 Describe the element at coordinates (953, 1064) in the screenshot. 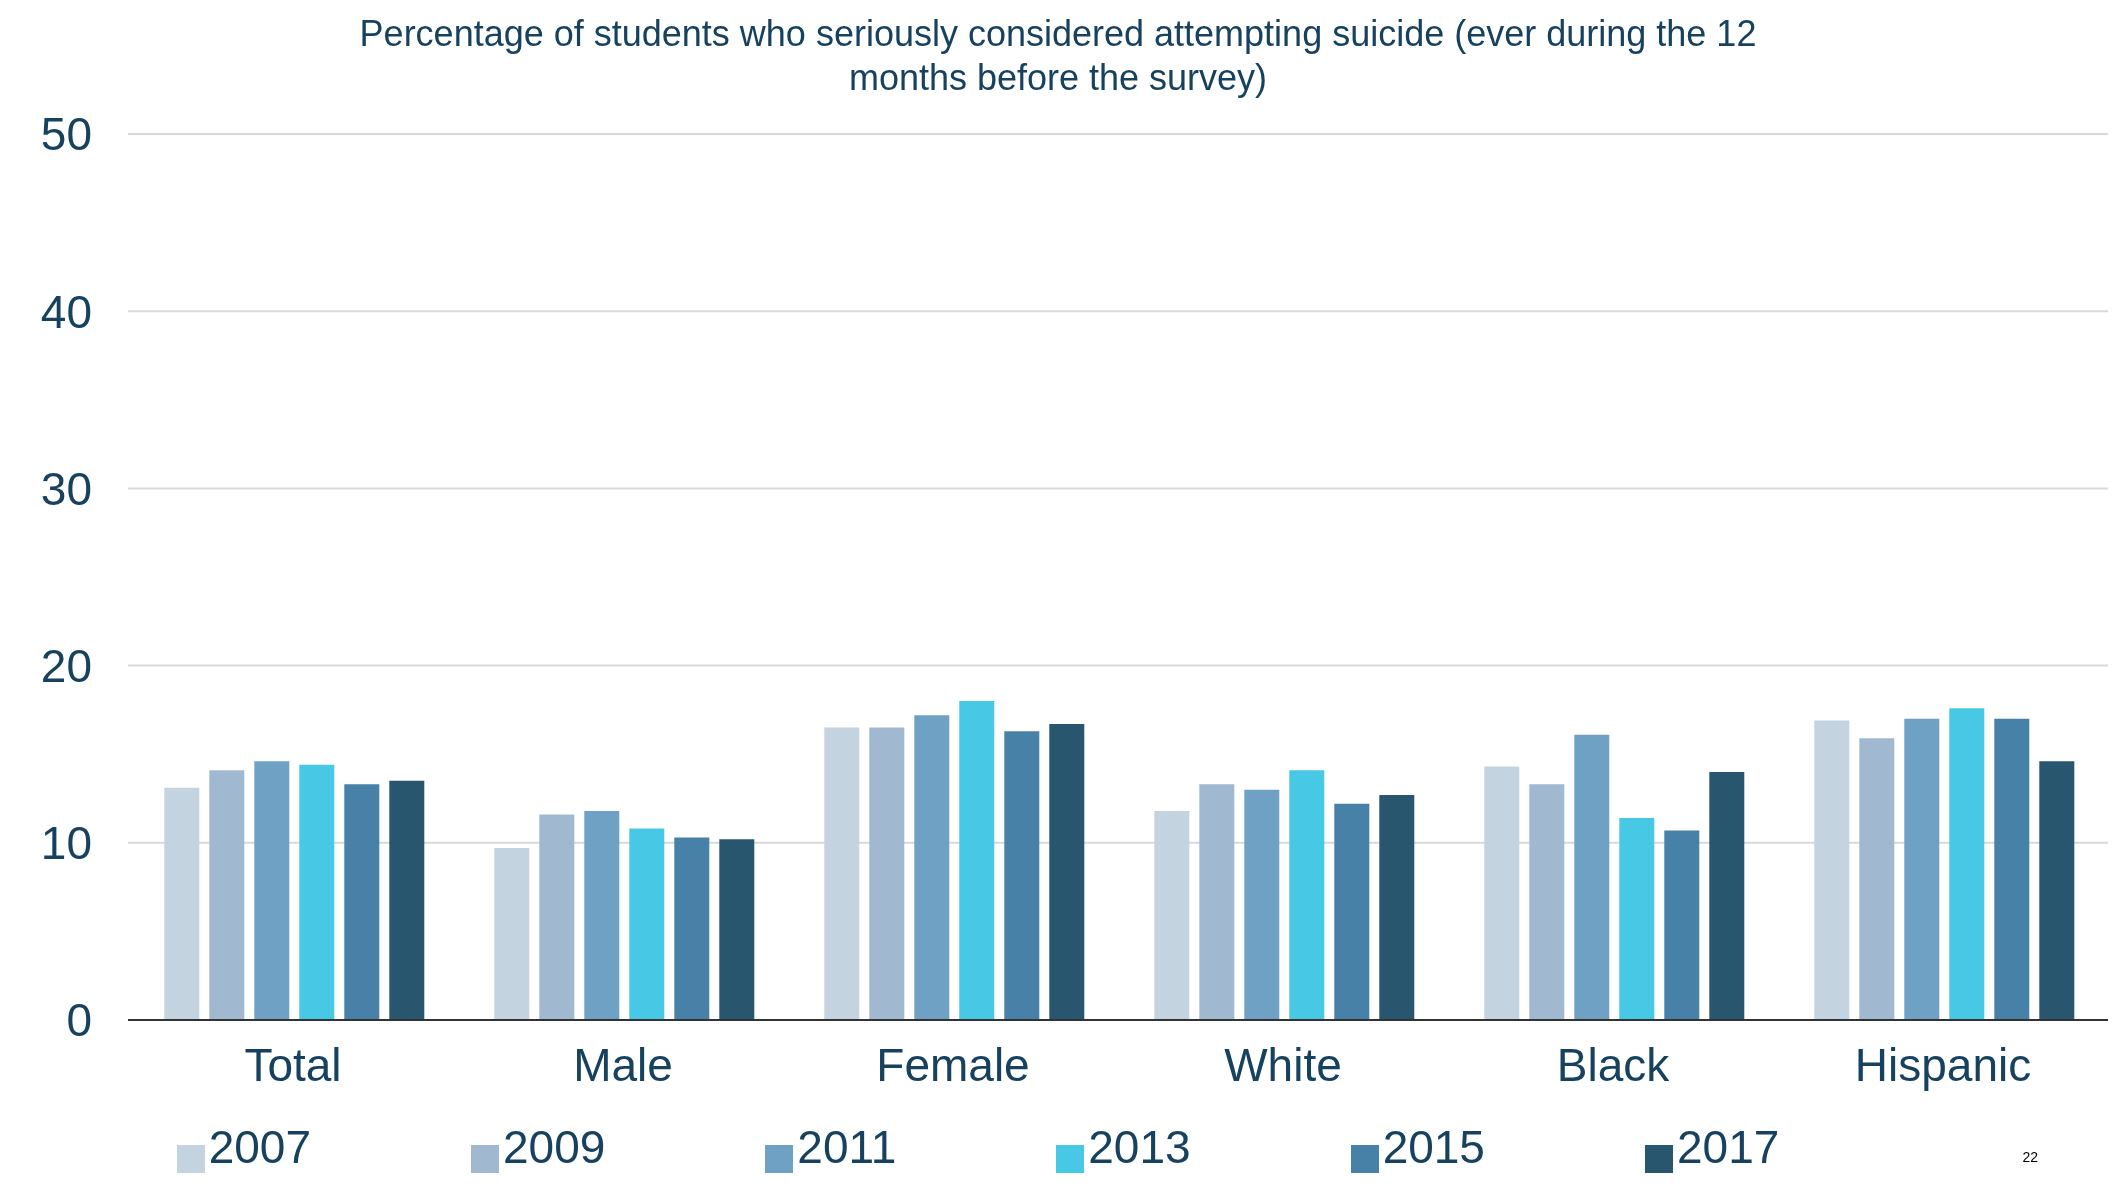

I see `x-tick-label: Female` at that location.